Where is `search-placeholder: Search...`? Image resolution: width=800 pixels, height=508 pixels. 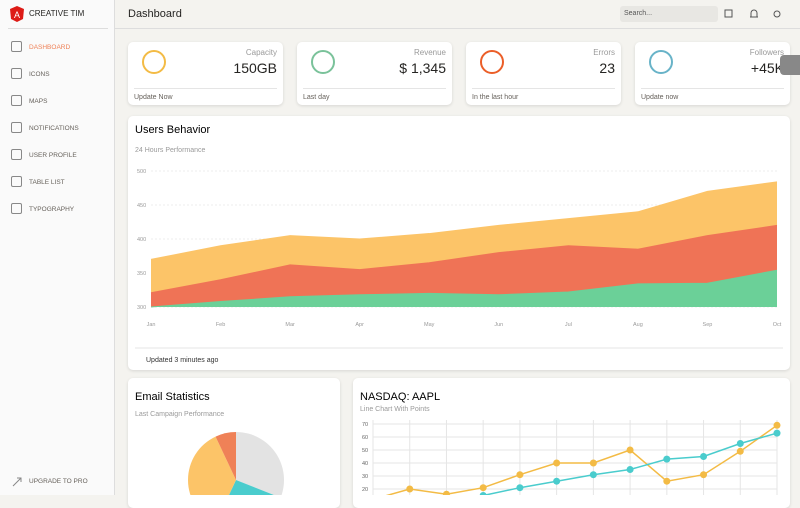
search-placeholder: Search... is located at coordinates (638, 13).